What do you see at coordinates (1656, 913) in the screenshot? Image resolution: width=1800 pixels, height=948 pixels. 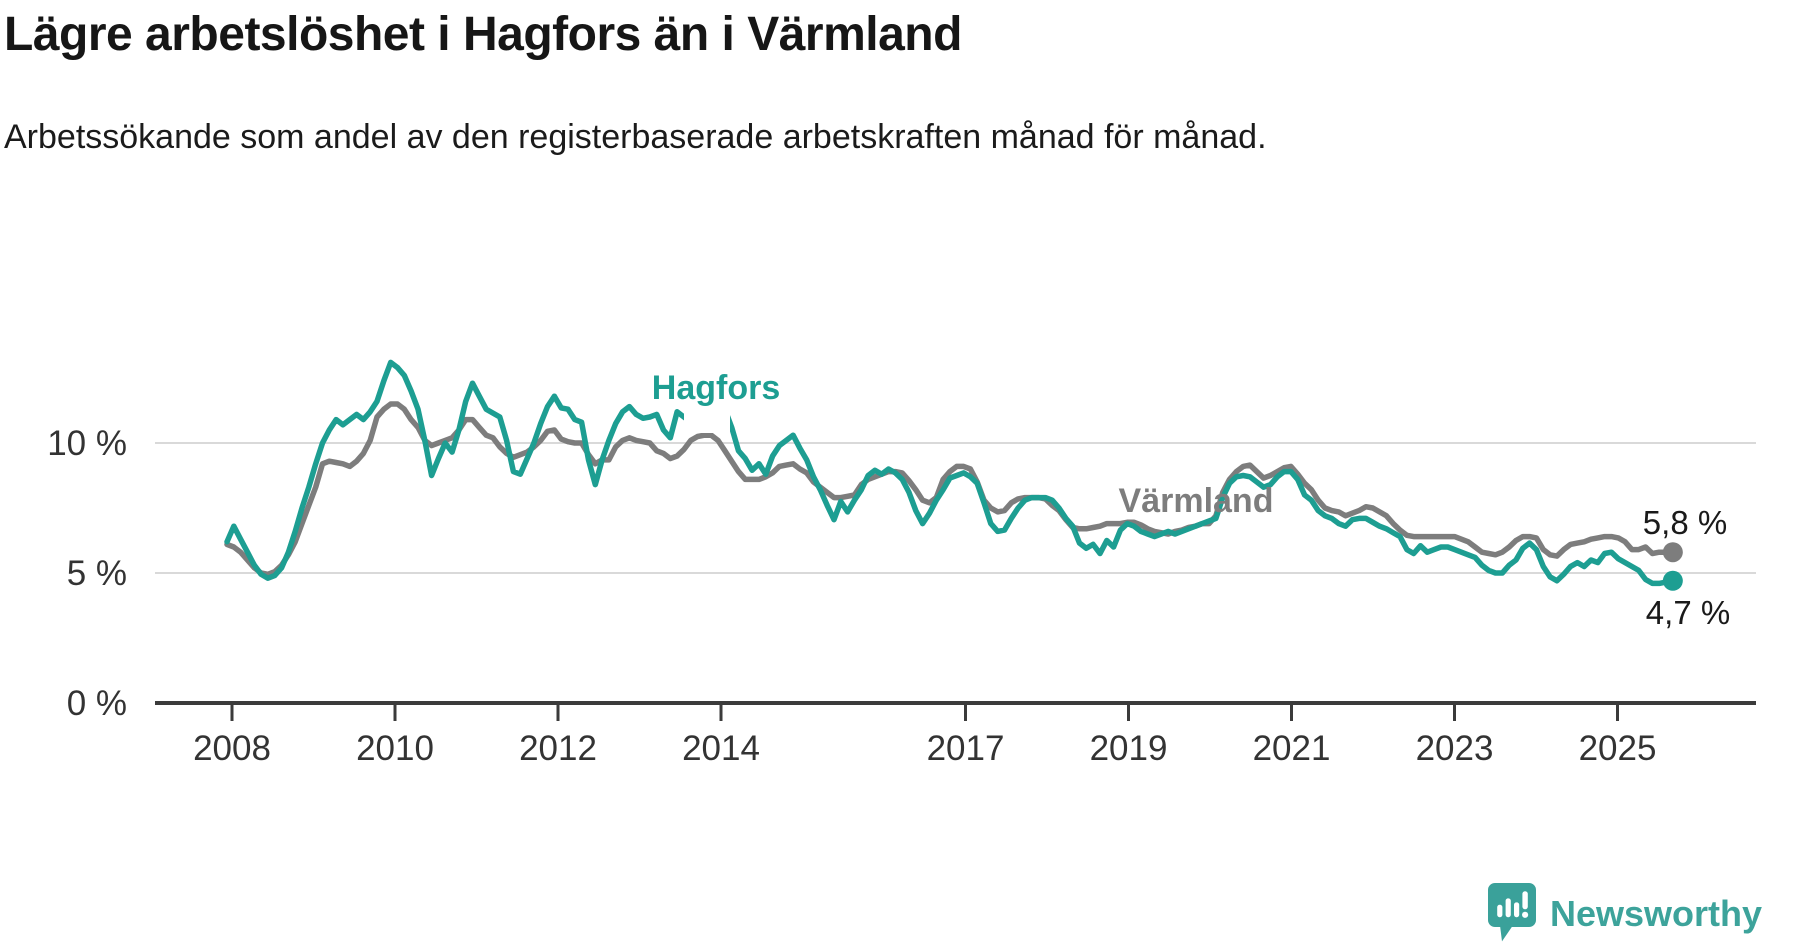 I see `brand-name: Newsworthy` at bounding box center [1656, 913].